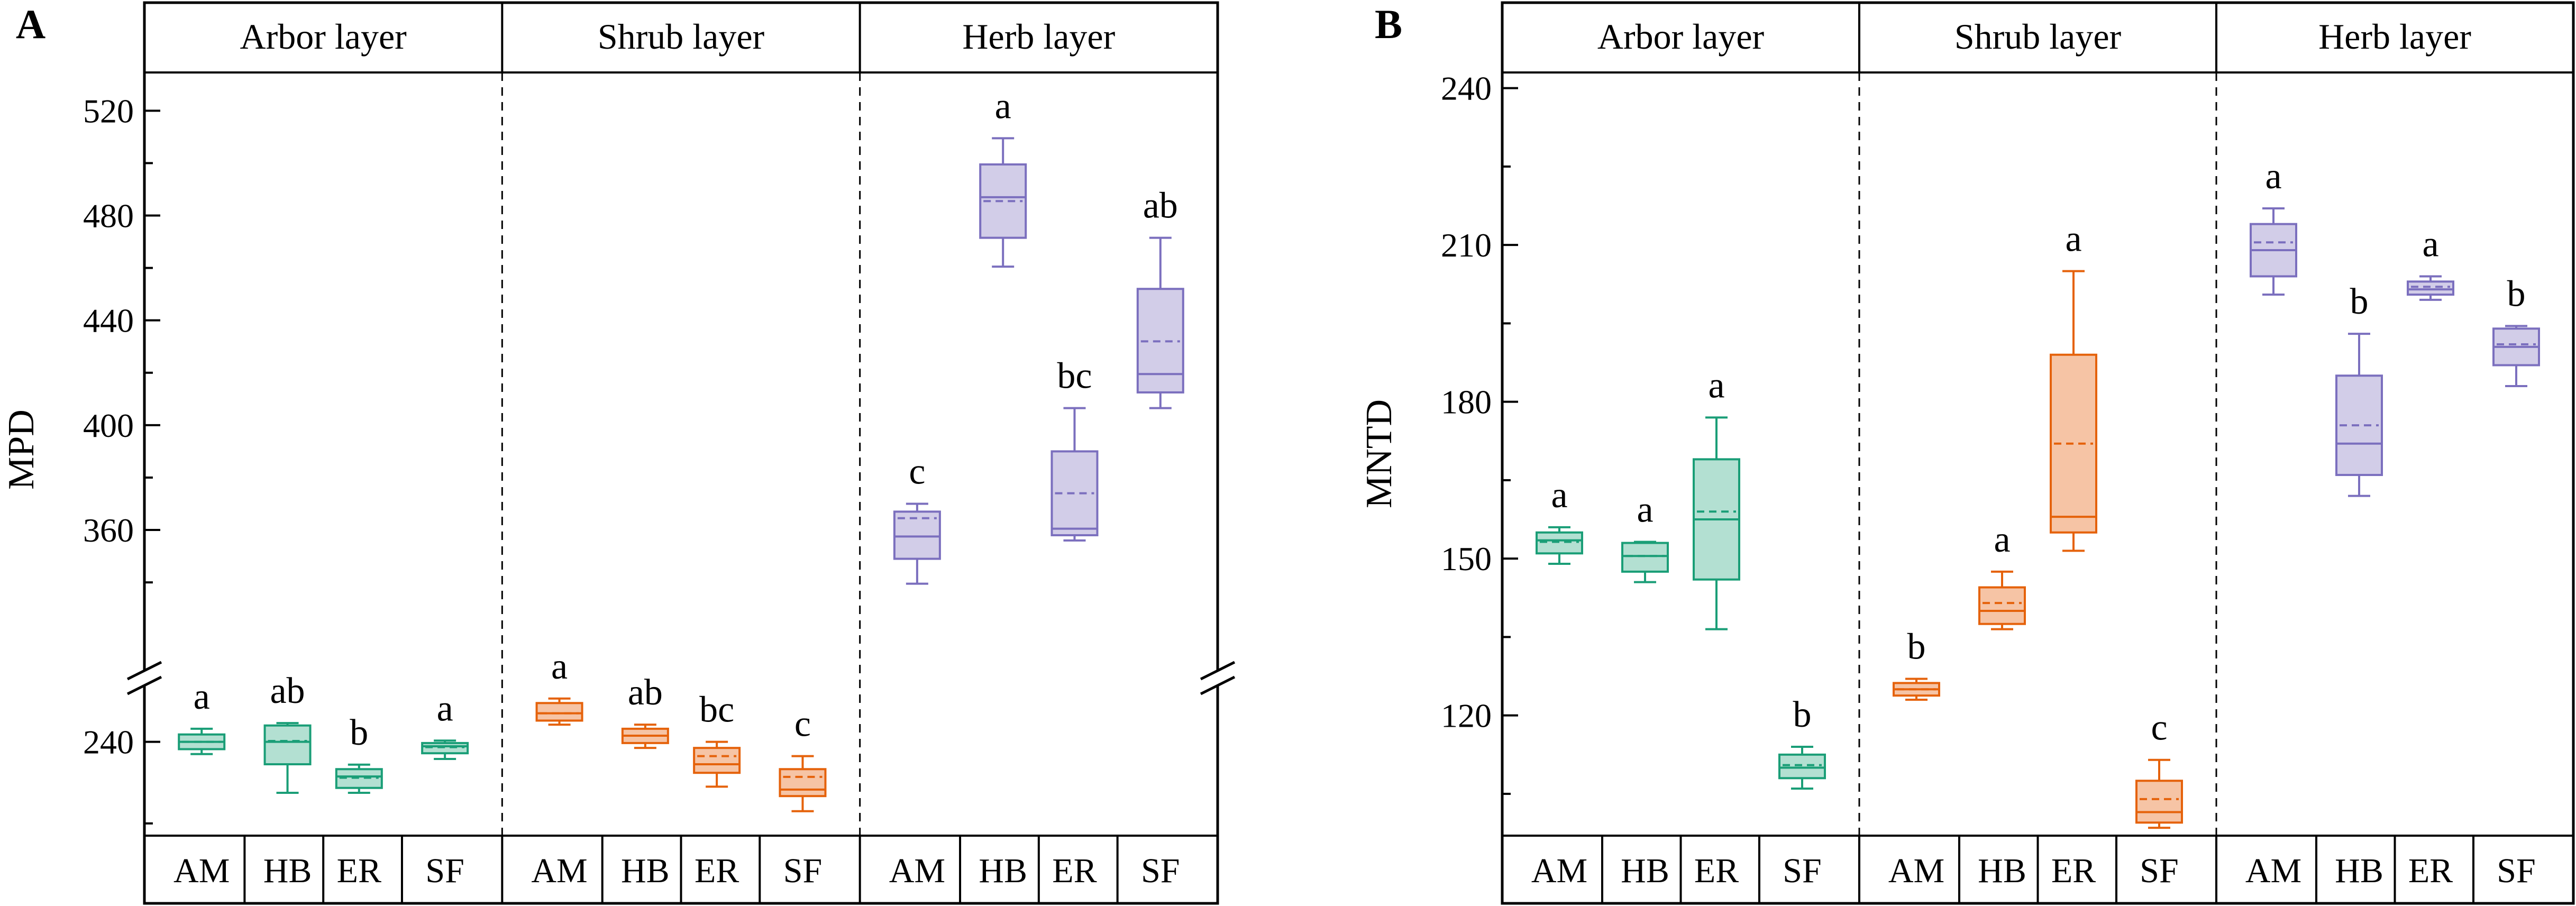 This screenshot has height=906, width=2576. I want to click on box-am: AM b, so click(1916, 758).